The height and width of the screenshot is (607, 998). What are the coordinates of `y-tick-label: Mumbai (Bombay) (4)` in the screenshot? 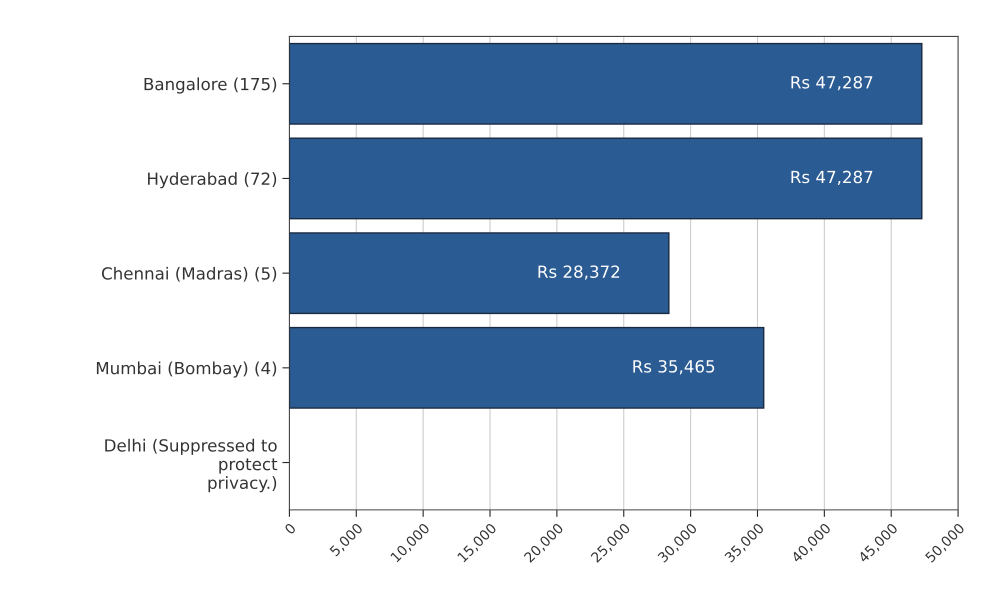 It's located at (186, 370).